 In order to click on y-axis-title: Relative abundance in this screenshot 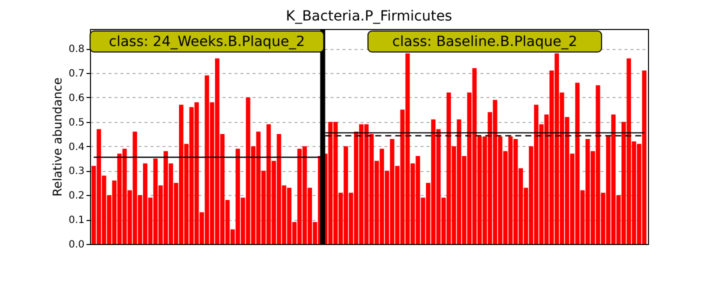, I will do `click(57, 137)`.